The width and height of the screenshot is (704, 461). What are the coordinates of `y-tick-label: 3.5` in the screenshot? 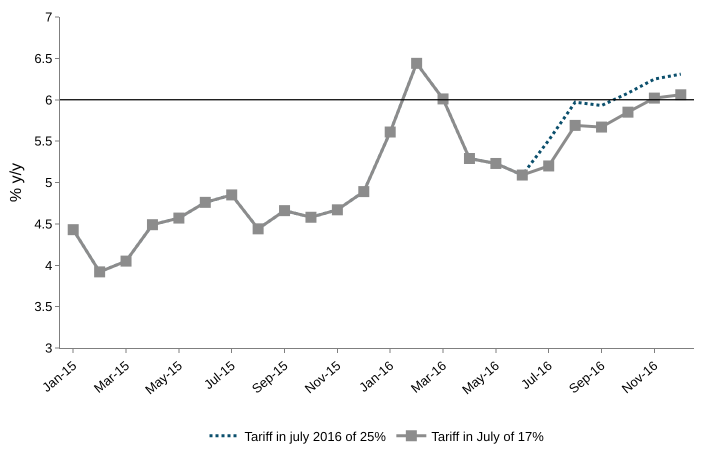 It's located at (43, 306).